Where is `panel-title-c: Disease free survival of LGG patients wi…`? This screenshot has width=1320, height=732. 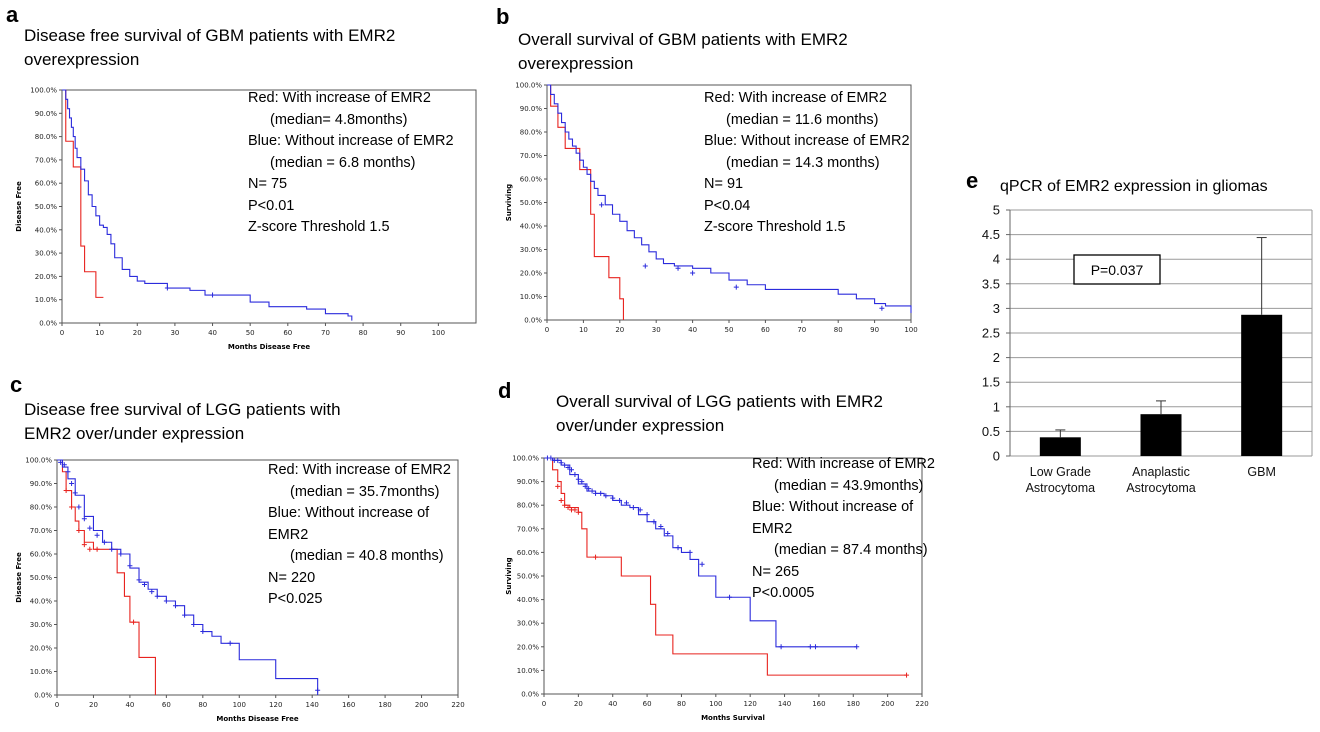
panel-title-c: Disease free survival of LGG patients wi… is located at coordinates (182, 421).